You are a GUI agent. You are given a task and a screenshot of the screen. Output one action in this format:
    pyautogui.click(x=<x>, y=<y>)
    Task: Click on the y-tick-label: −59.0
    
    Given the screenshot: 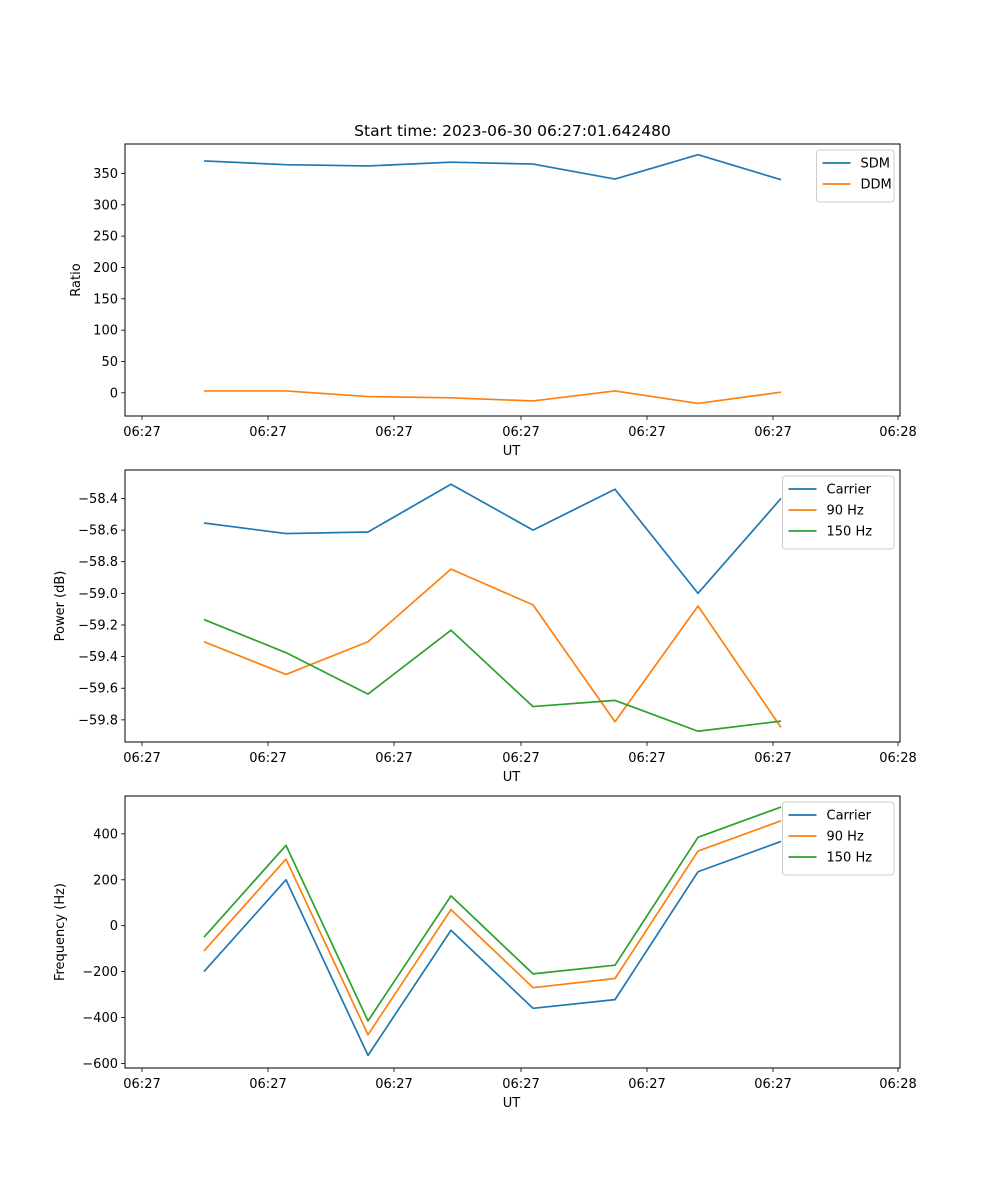 What is the action you would take?
    pyautogui.click(x=98, y=594)
    